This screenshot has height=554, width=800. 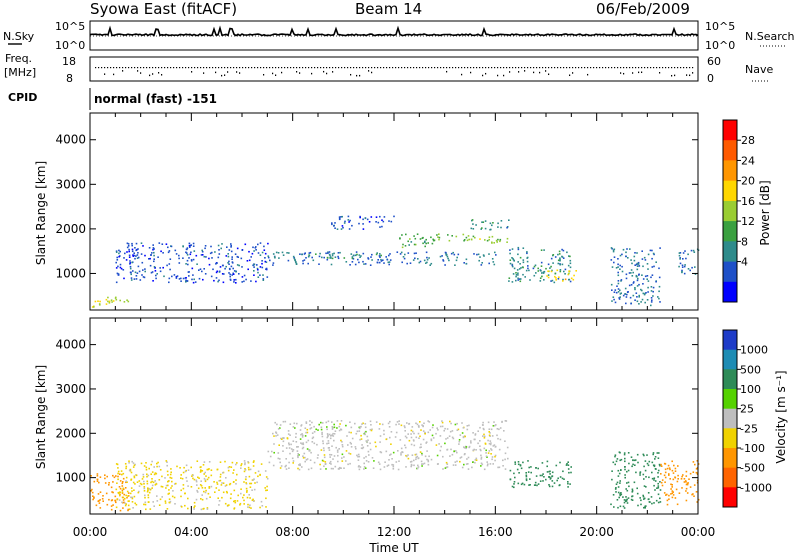 What do you see at coordinates (292, 532) in the screenshot?
I see `x-tick-label-2: 08:00` at bounding box center [292, 532].